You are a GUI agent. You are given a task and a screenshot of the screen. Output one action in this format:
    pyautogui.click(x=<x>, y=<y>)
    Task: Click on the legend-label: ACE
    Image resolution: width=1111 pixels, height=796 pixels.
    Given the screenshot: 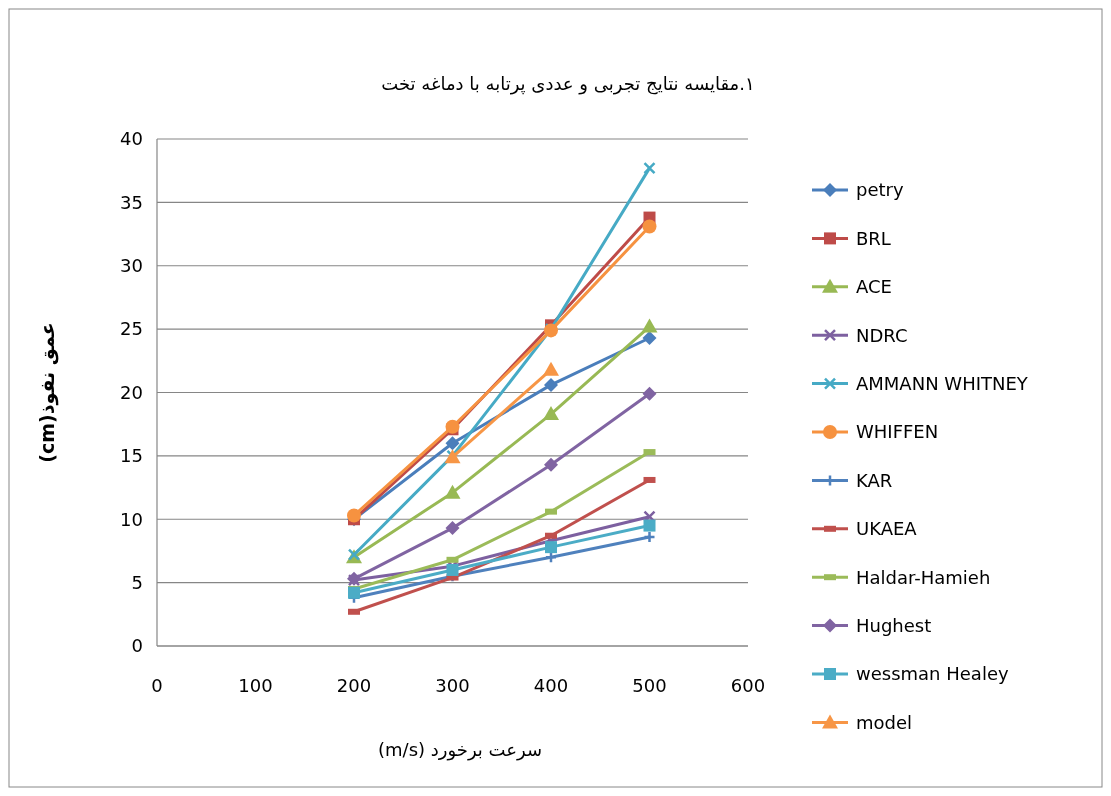 What is the action you would take?
    pyautogui.click(x=874, y=287)
    